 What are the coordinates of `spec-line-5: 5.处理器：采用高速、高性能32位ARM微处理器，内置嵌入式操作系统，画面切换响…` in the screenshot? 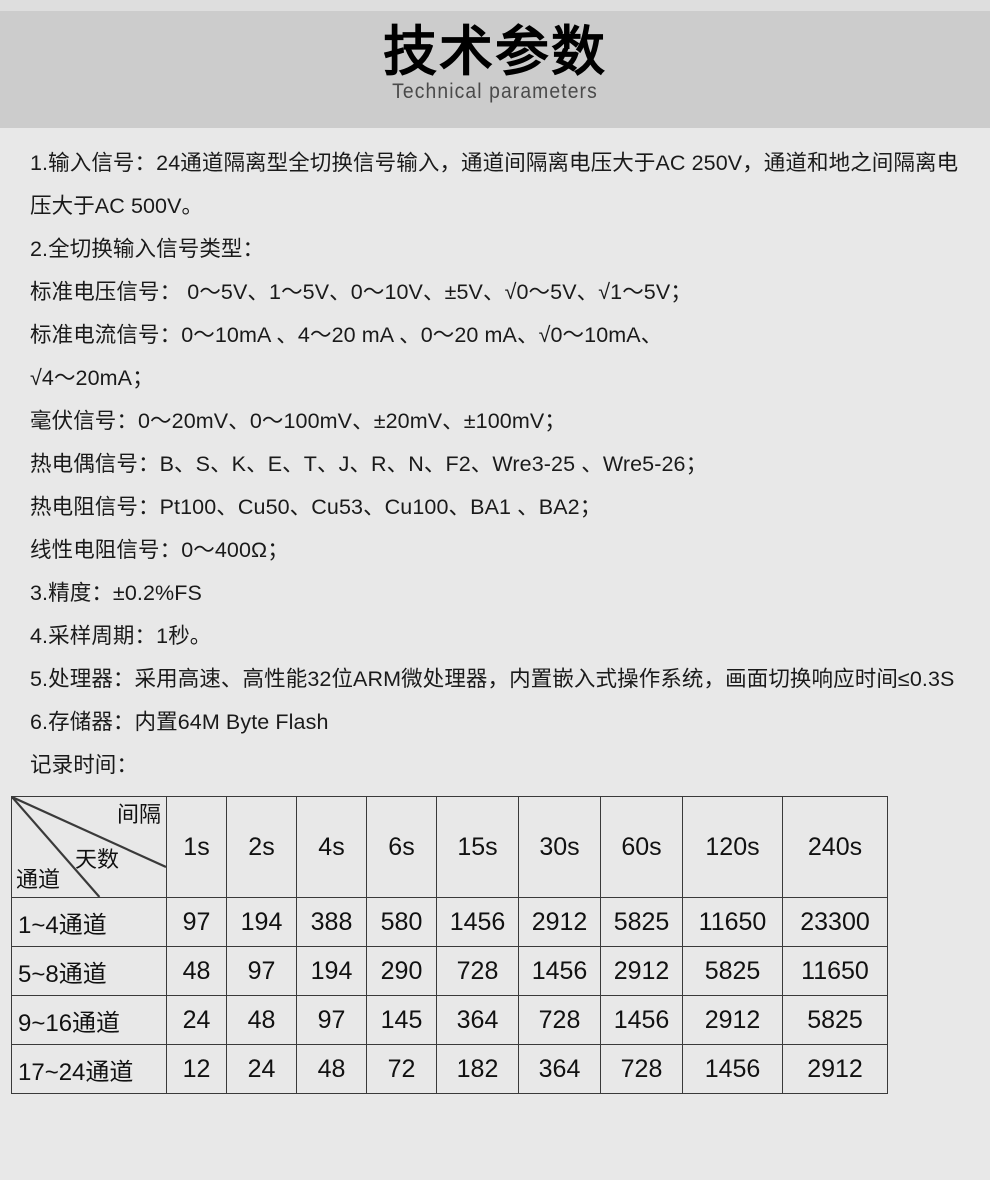 It's located at (492, 679).